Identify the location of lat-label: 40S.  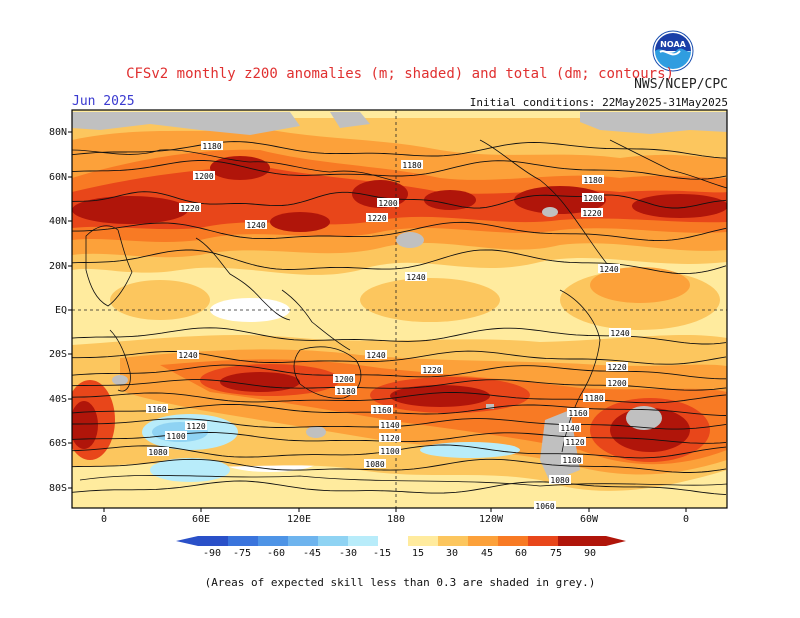
(58, 399).